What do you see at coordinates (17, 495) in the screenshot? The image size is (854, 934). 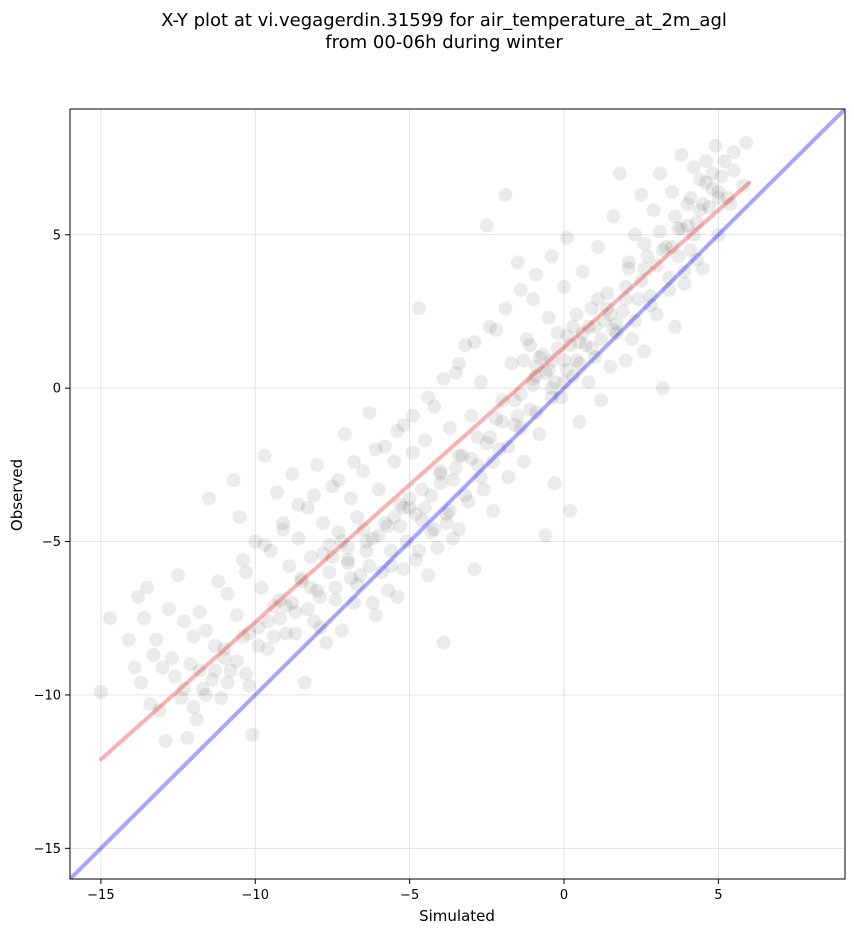 I see `y-axis-label: Observed` at bounding box center [17, 495].